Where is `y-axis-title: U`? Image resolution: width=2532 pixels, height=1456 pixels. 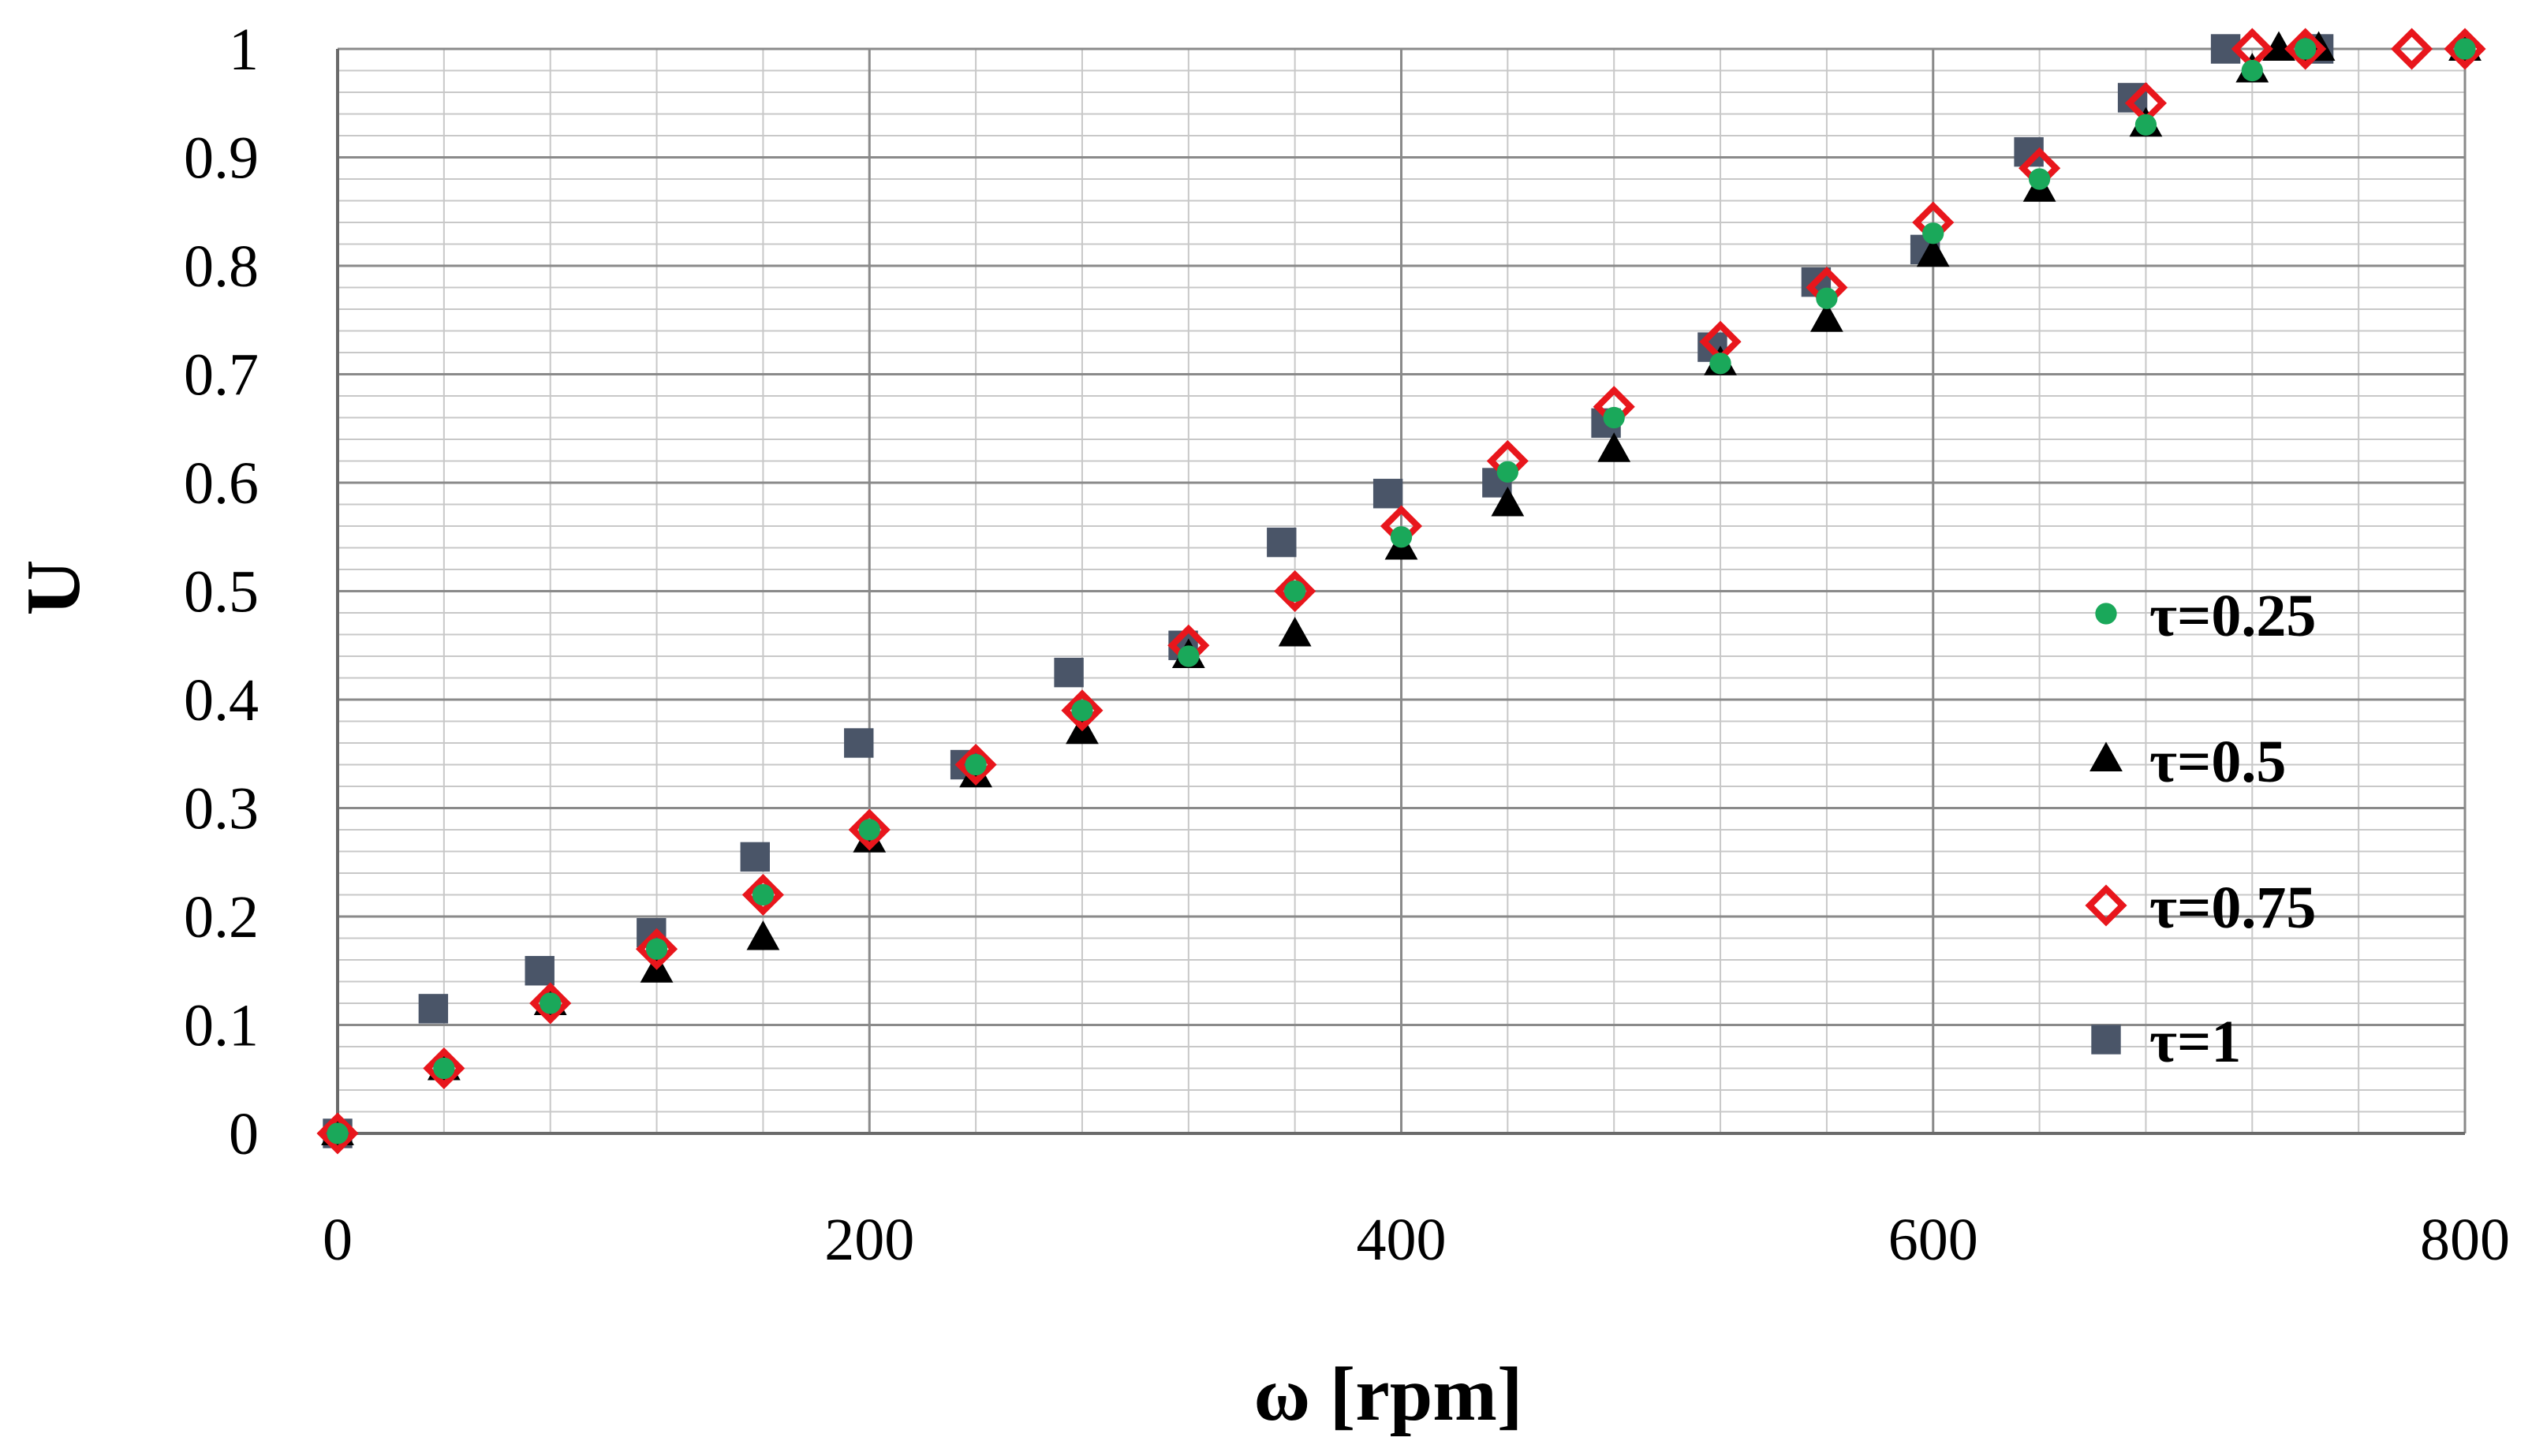
y-axis-title: U is located at coordinates (53, 588).